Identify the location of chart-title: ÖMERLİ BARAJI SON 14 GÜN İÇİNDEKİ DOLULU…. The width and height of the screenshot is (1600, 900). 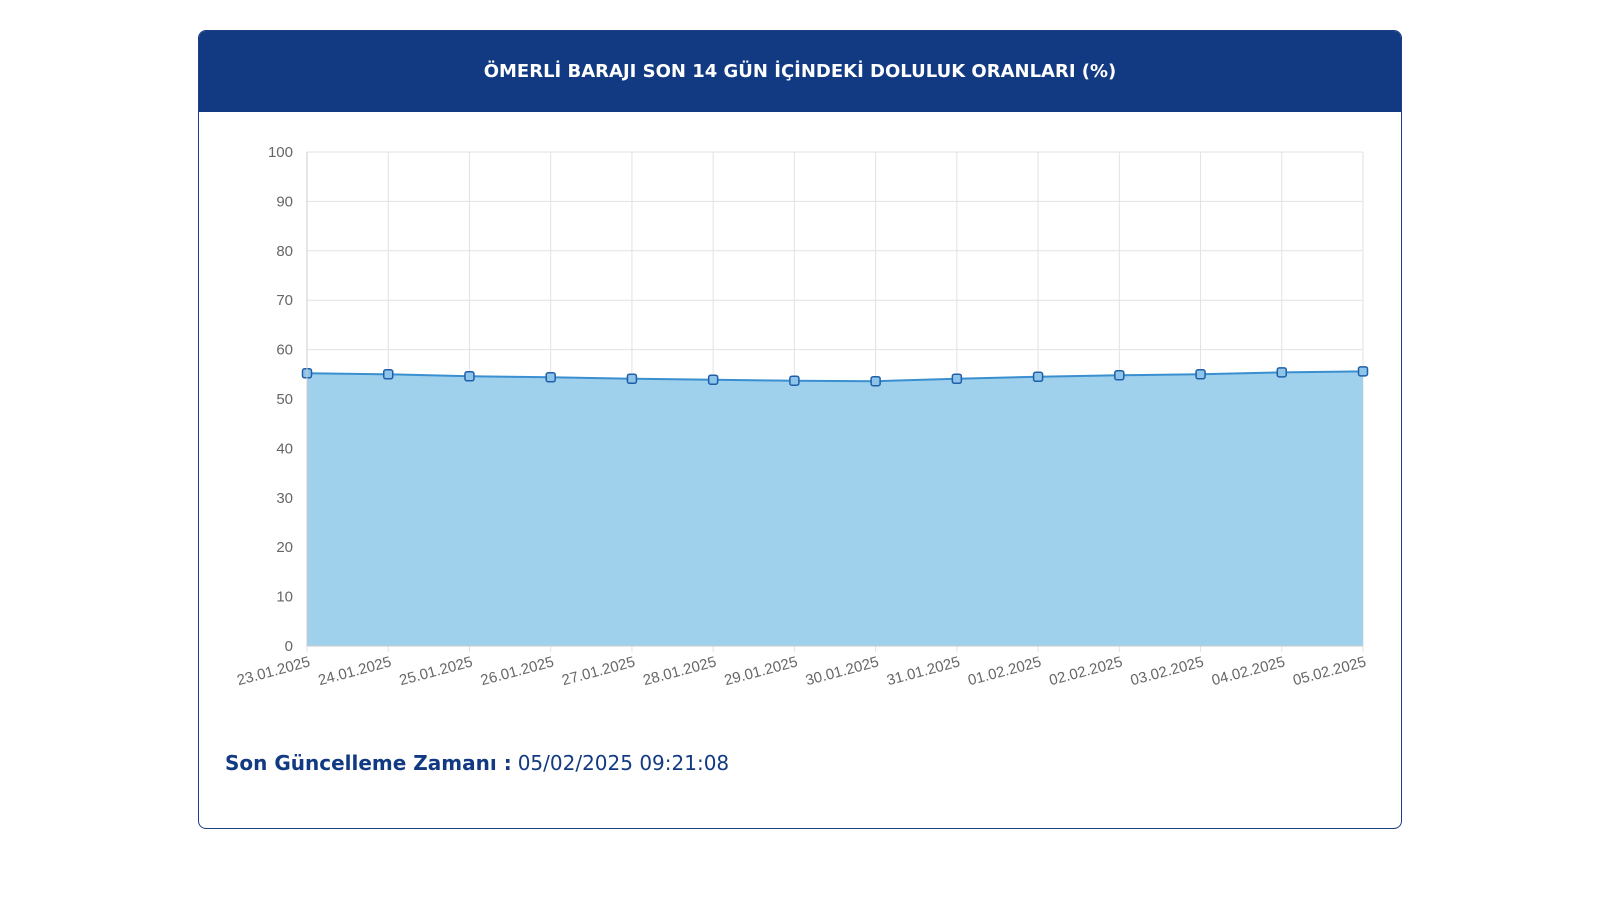
(800, 71).